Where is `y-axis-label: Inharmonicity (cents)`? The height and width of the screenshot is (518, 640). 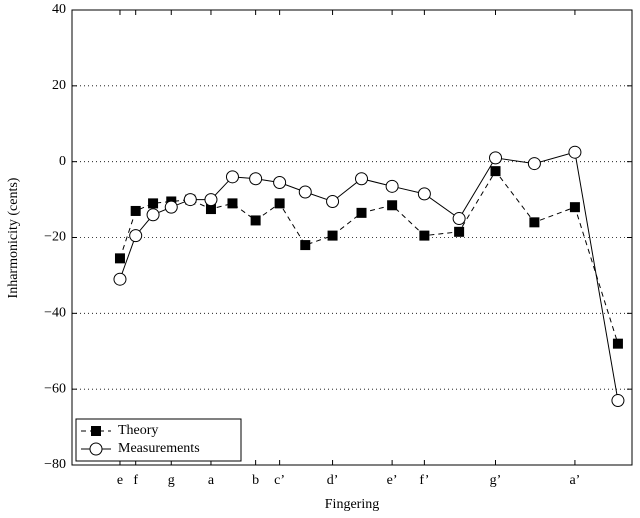
y-axis-label: Inharmonicity (cents) is located at coordinates (13, 237).